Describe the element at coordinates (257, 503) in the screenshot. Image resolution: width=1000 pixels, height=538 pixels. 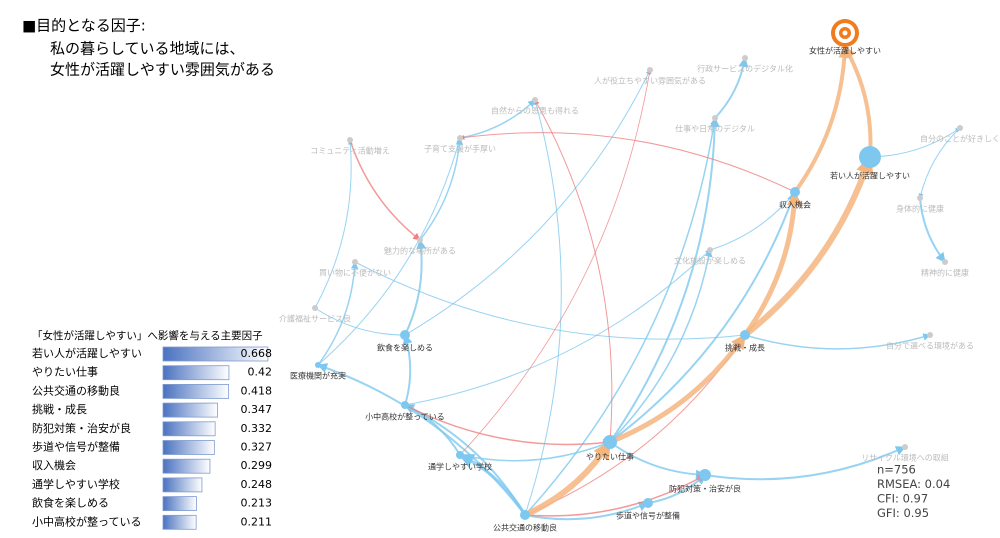
I see `row-value: 0.213` at that location.